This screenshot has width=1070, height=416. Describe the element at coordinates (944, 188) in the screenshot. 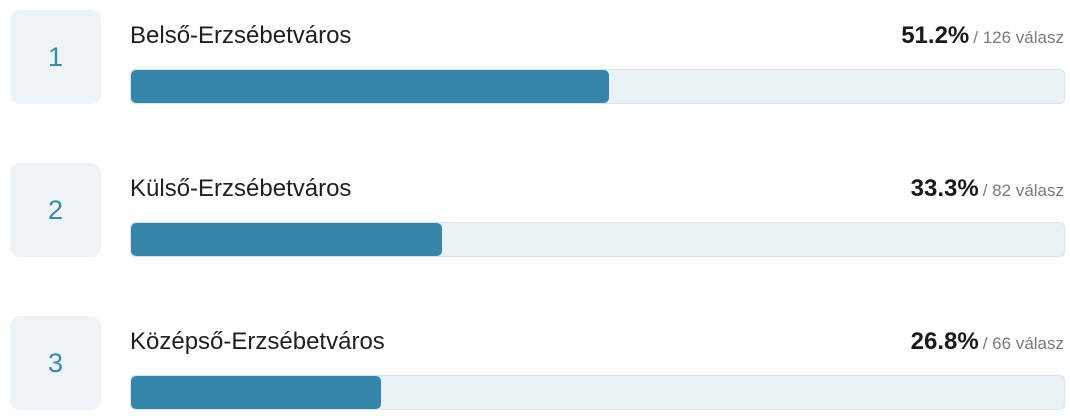

I see `percent-value: 33.3%` at that location.